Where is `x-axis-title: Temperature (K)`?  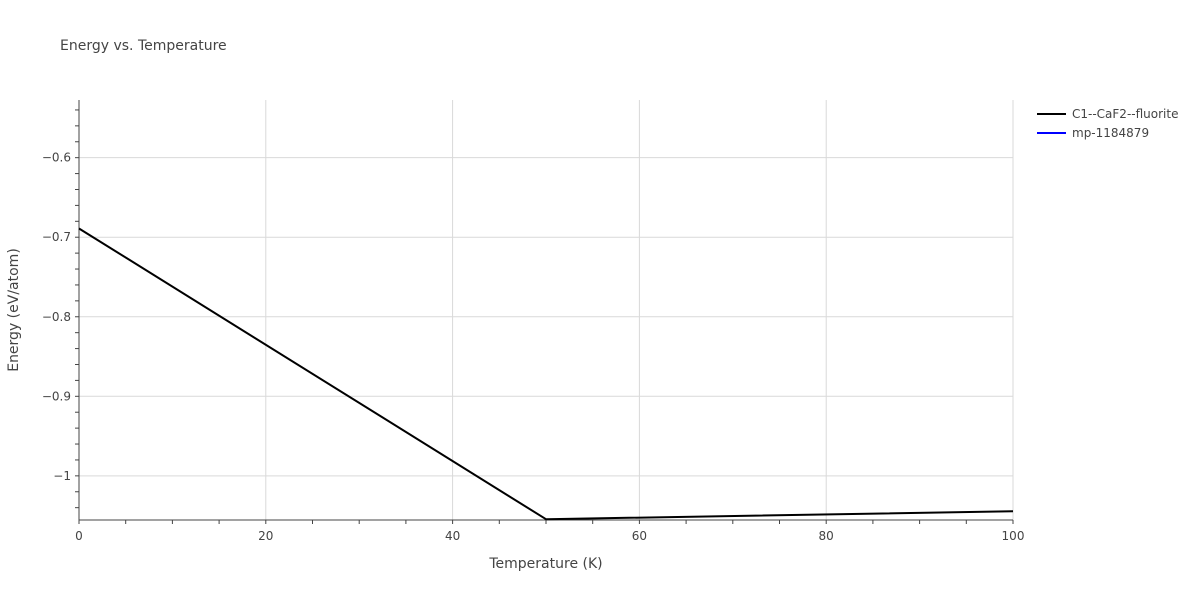 x-axis-title: Temperature (K) is located at coordinates (545, 564).